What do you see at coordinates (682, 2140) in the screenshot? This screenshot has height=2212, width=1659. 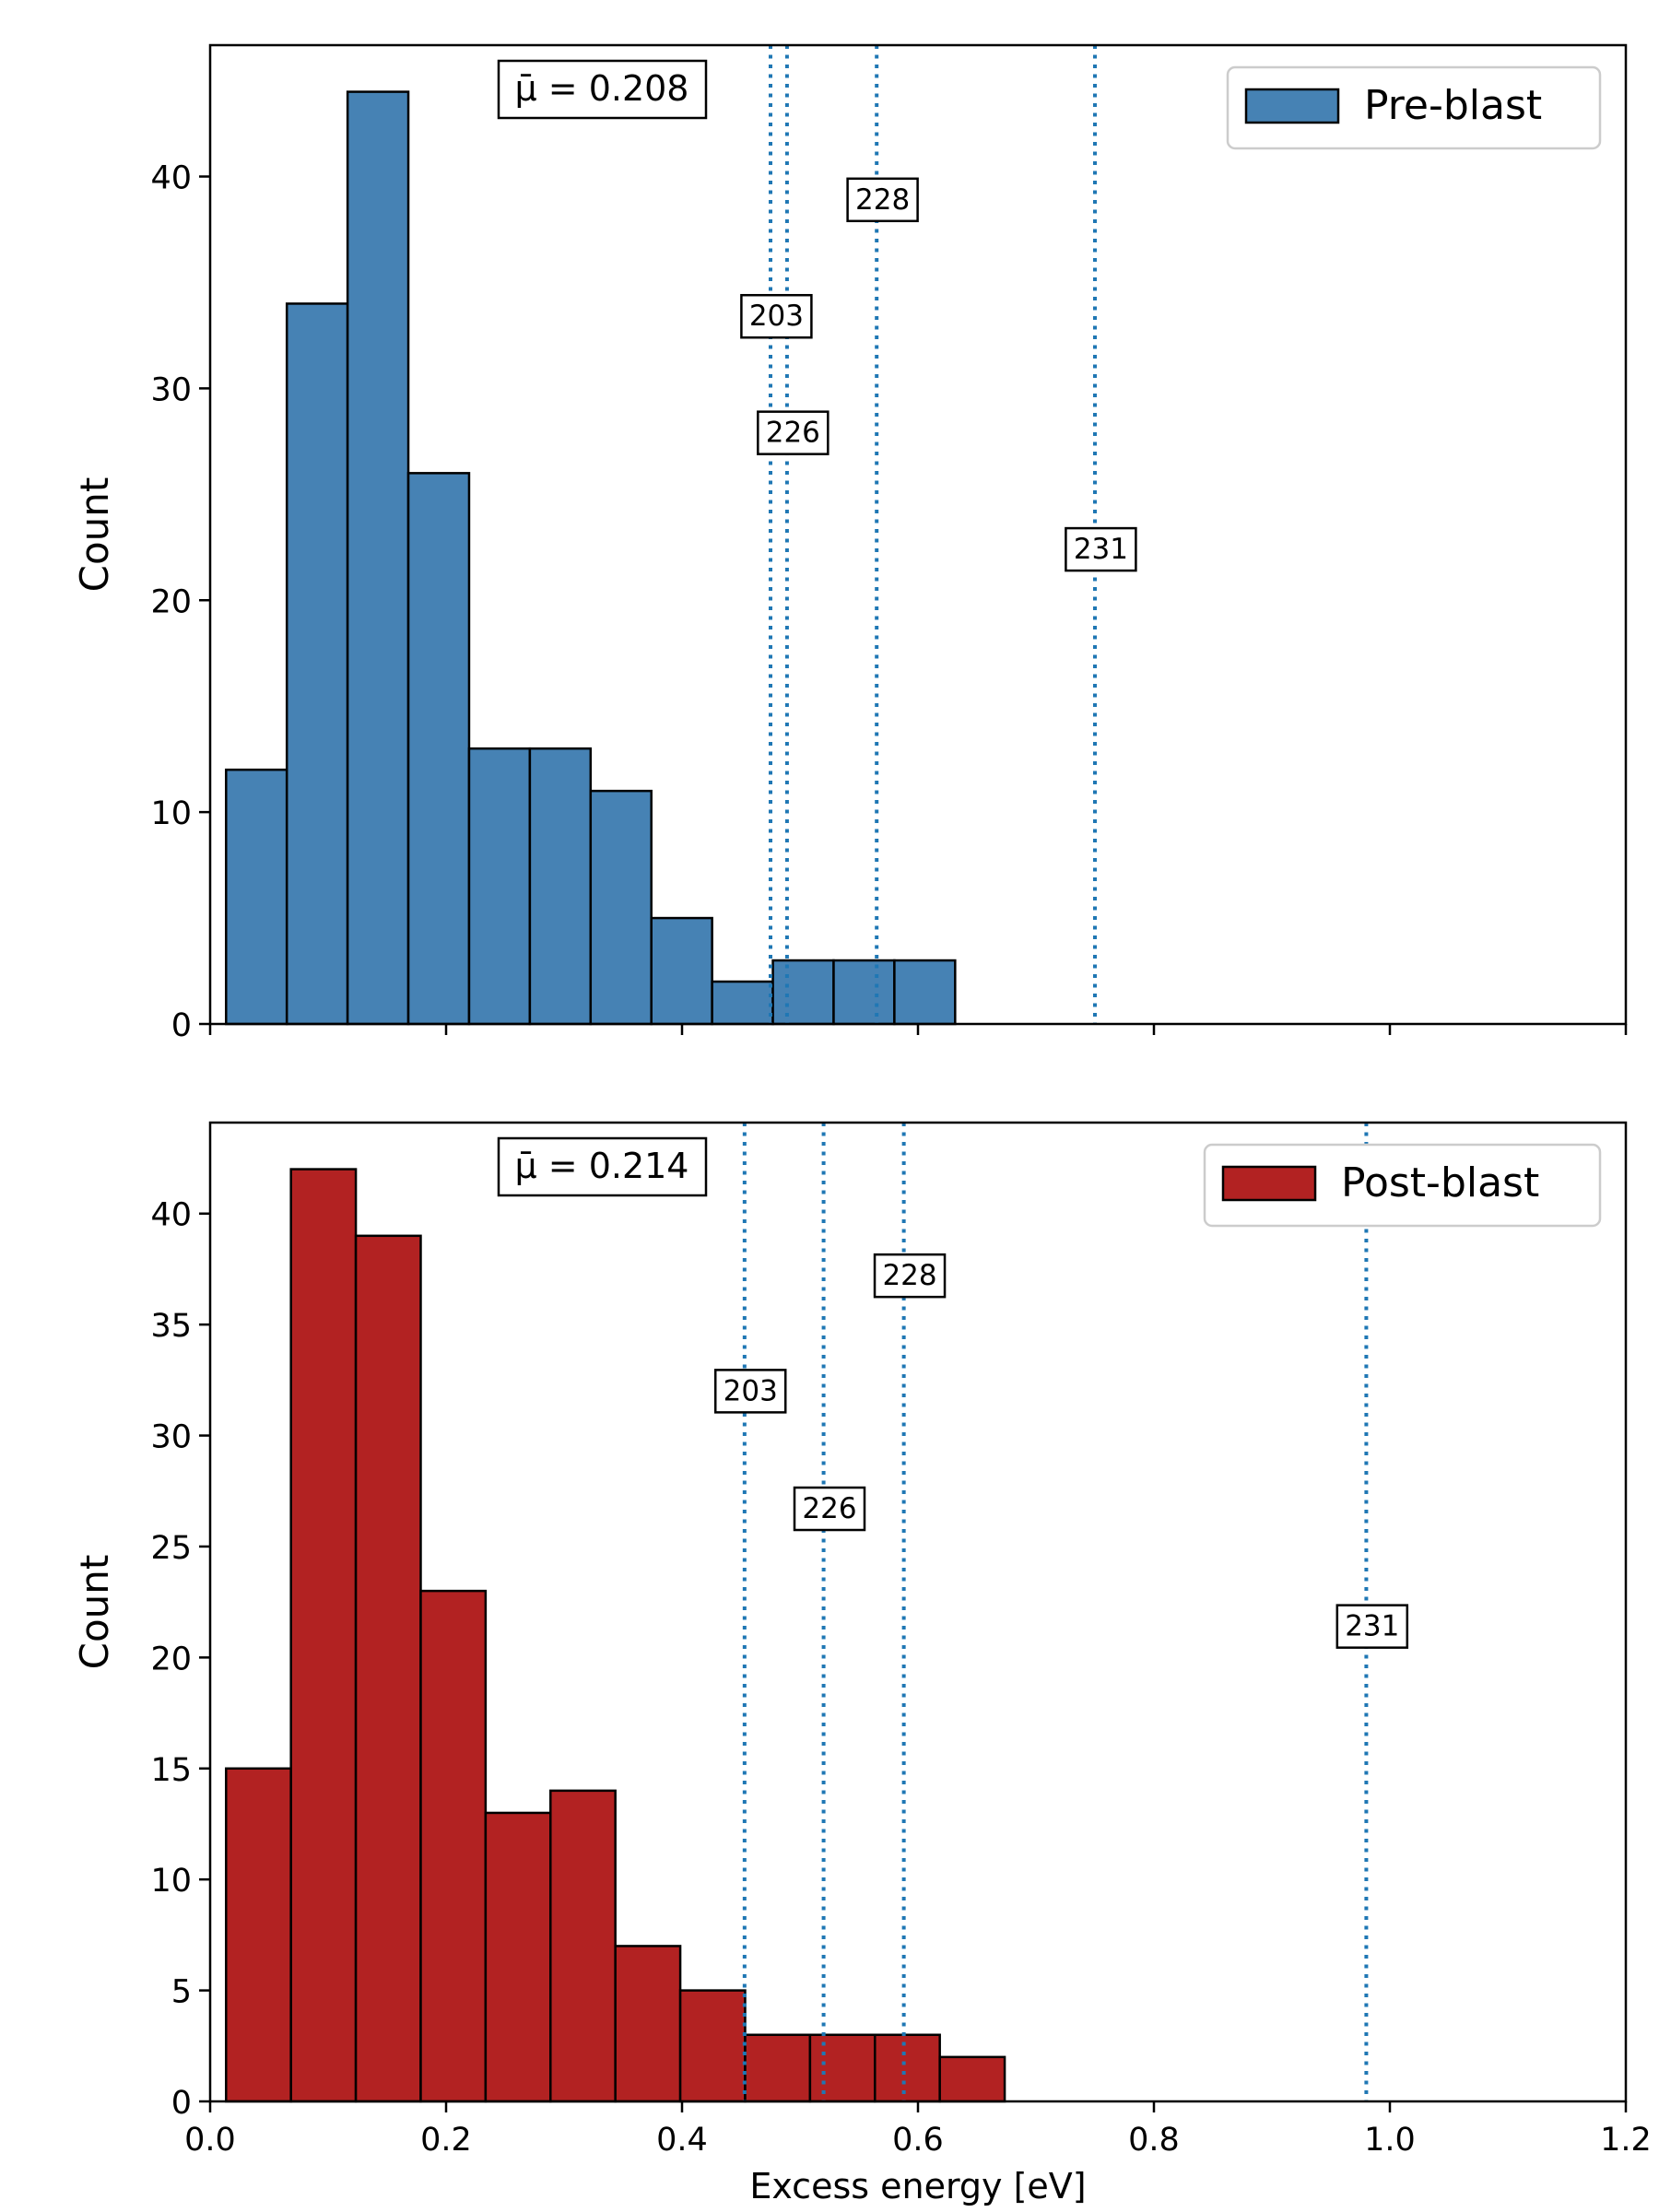 I see `x-tick-label: 0.4` at bounding box center [682, 2140].